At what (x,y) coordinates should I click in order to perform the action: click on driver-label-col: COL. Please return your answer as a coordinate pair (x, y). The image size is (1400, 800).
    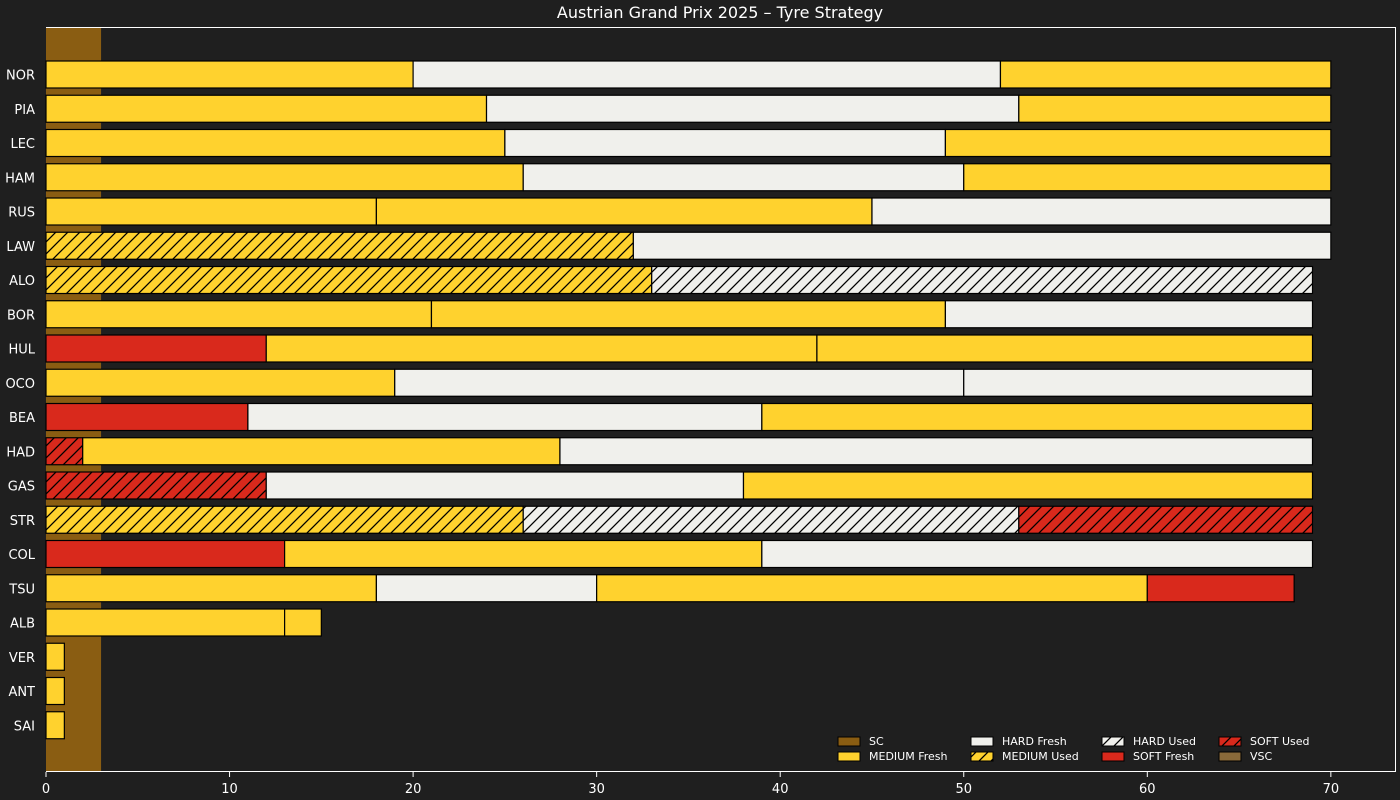
    Looking at the image, I should click on (21, 555).